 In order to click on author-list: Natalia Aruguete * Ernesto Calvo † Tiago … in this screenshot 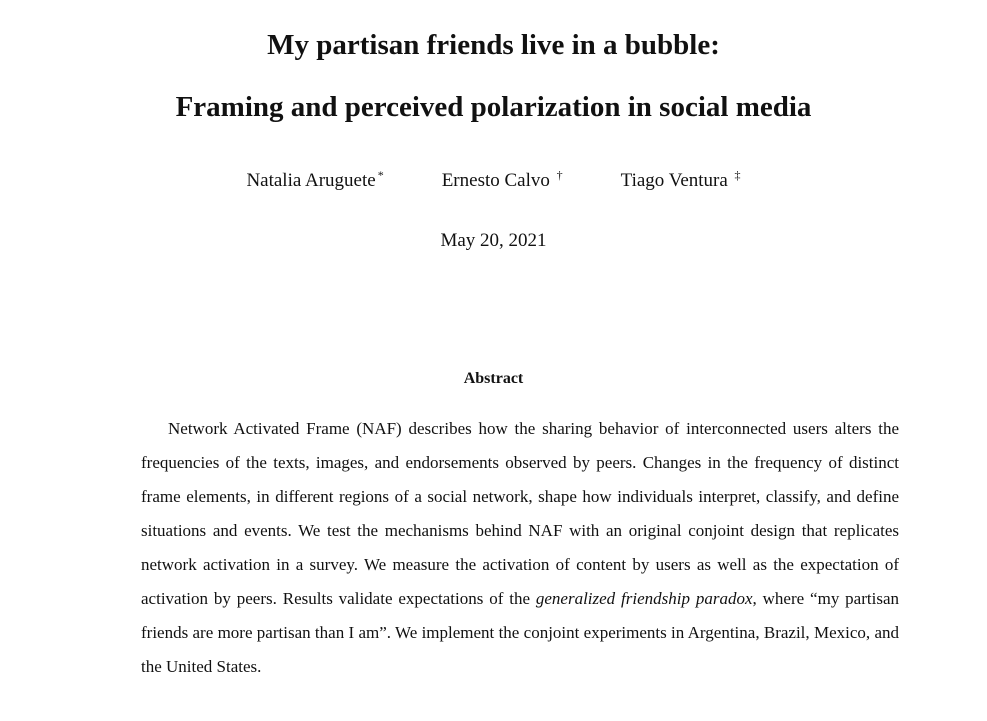, I will do `click(493, 181)`.